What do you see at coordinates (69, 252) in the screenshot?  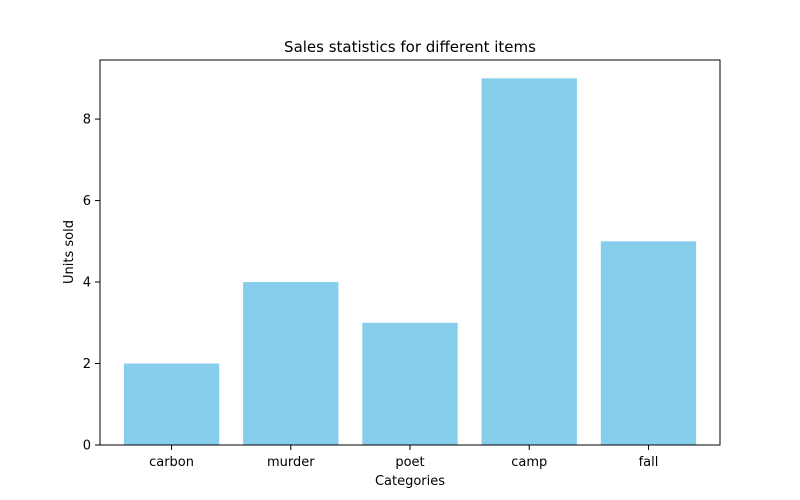 I see `y-axis-label: Units sold` at bounding box center [69, 252].